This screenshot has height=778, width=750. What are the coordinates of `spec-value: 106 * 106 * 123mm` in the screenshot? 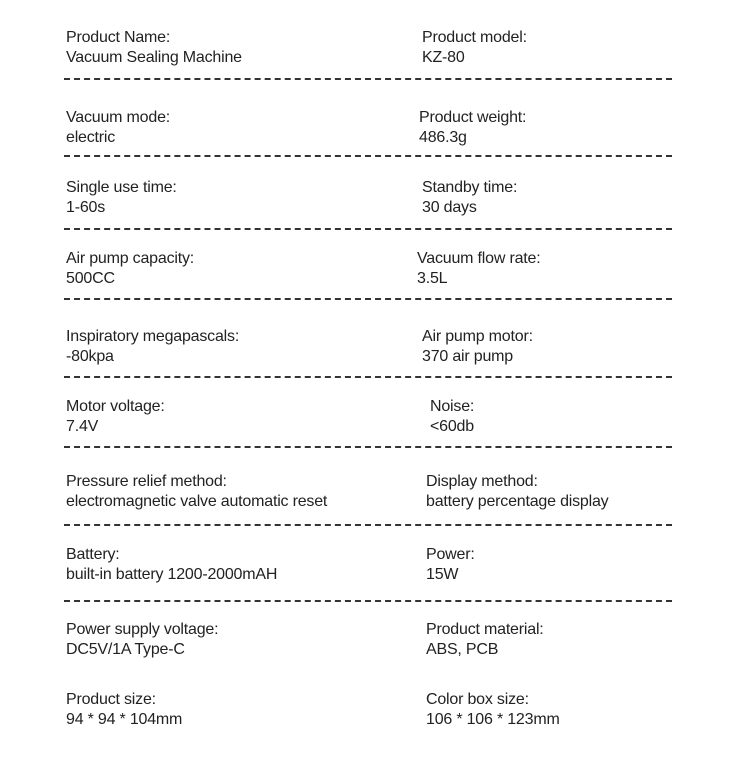 It's located at (493, 719).